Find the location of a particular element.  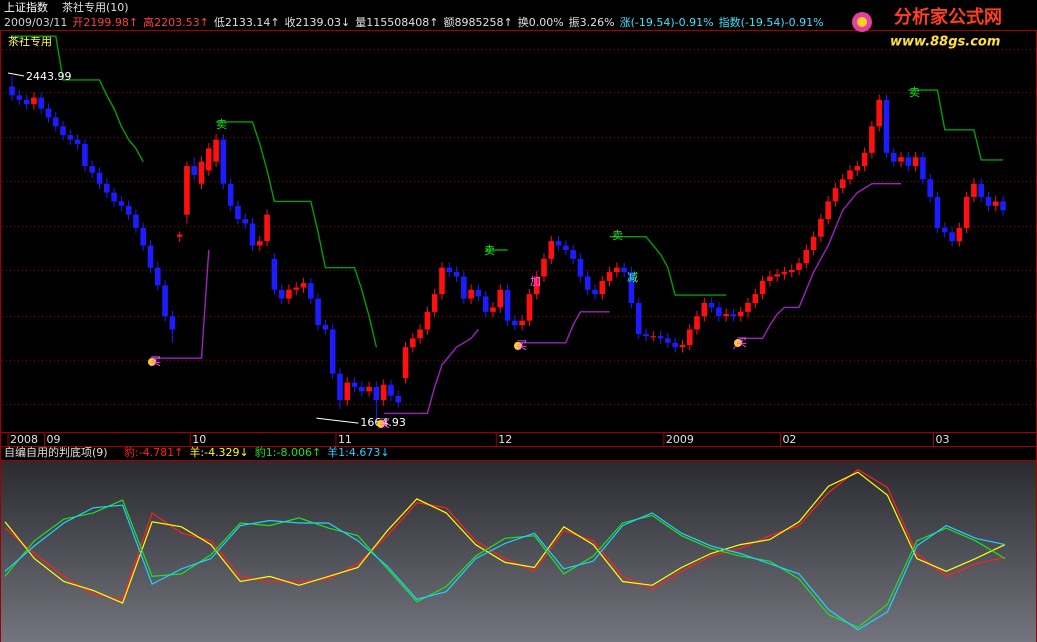

annotation-leader is located at coordinates (337, 420).